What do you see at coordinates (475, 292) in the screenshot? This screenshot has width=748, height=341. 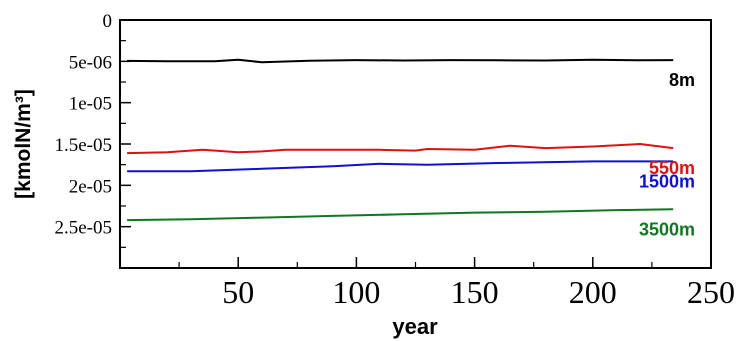 I see `x-tick-label: 150` at bounding box center [475, 292].